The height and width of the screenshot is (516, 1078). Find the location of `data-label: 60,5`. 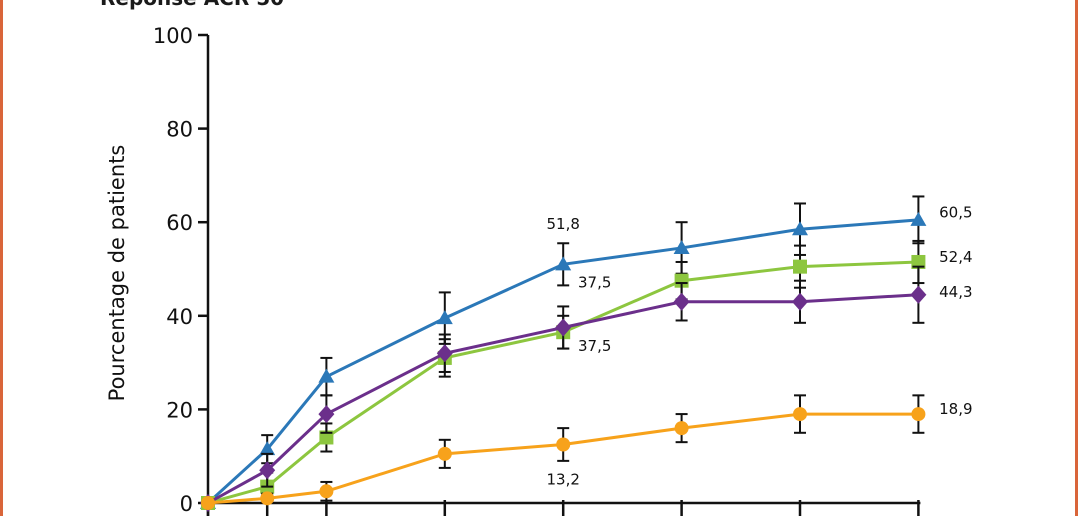

data-label: 60,5 is located at coordinates (955, 213).